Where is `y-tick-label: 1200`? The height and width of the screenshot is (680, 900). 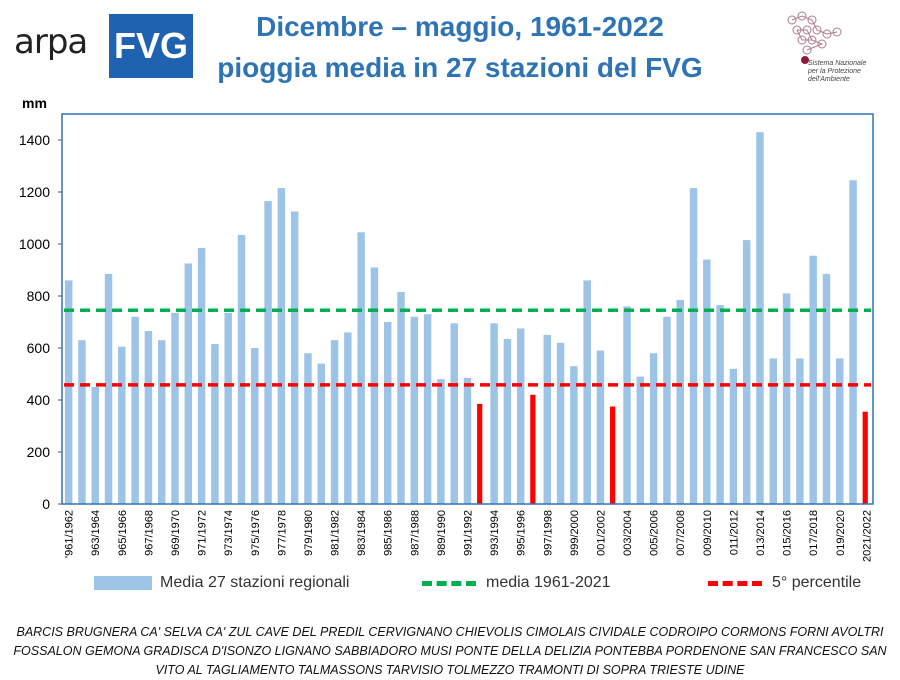 y-tick-label: 1200 is located at coordinates (34, 192).